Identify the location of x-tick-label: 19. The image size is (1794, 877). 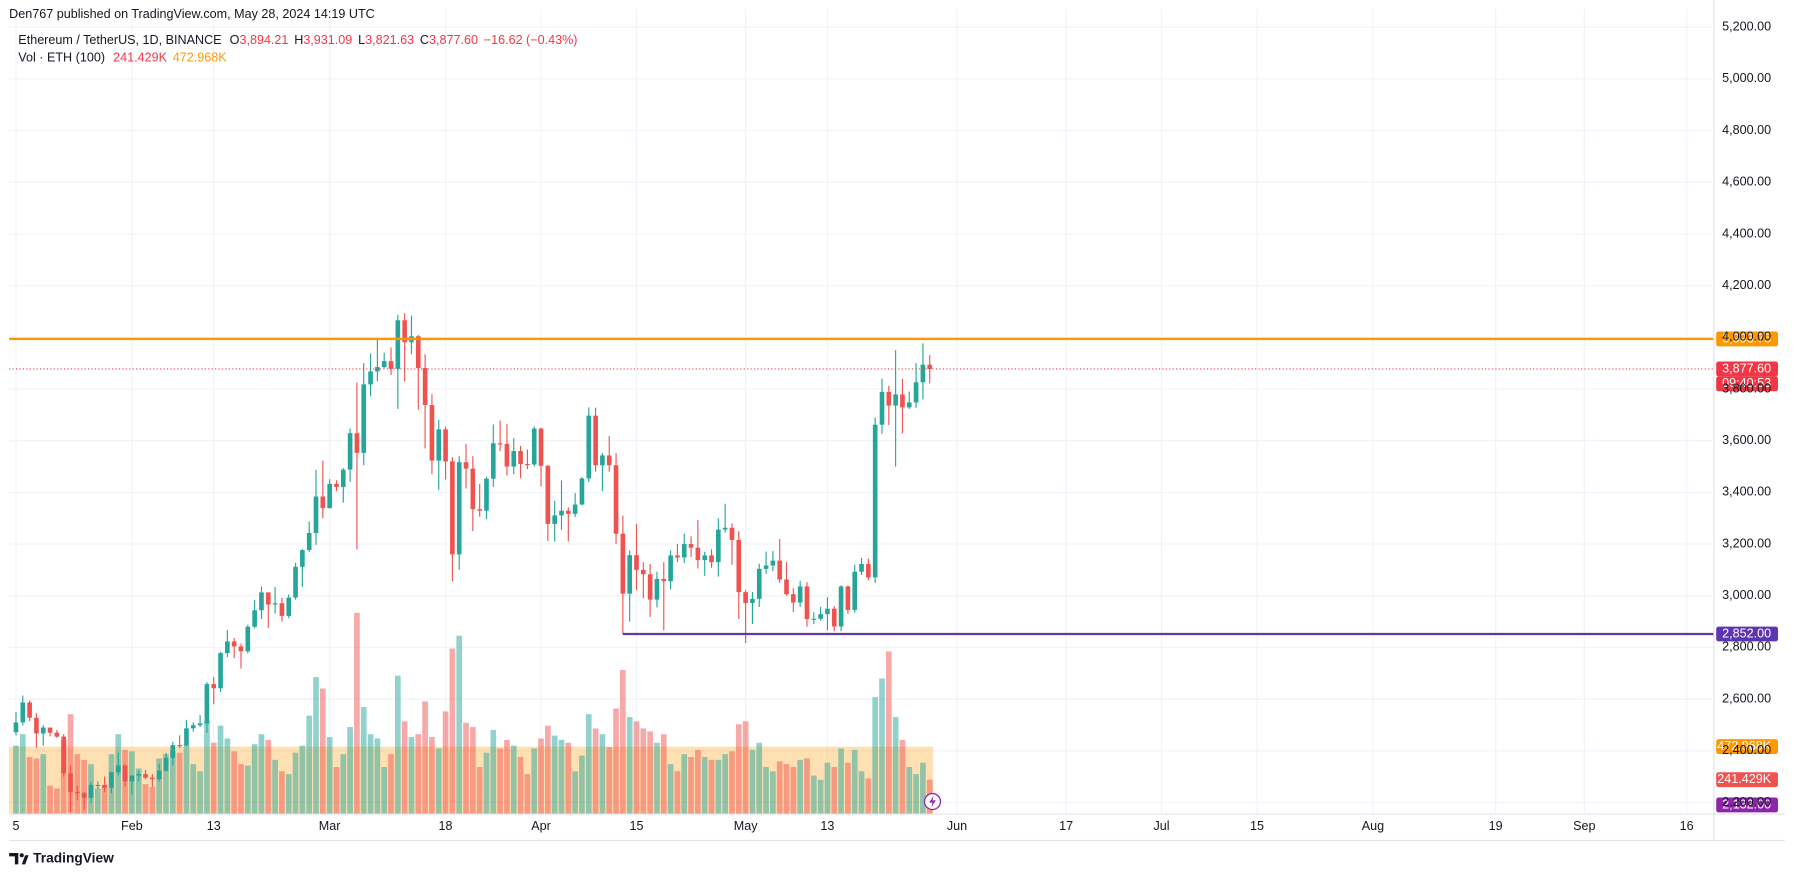
(1496, 826).